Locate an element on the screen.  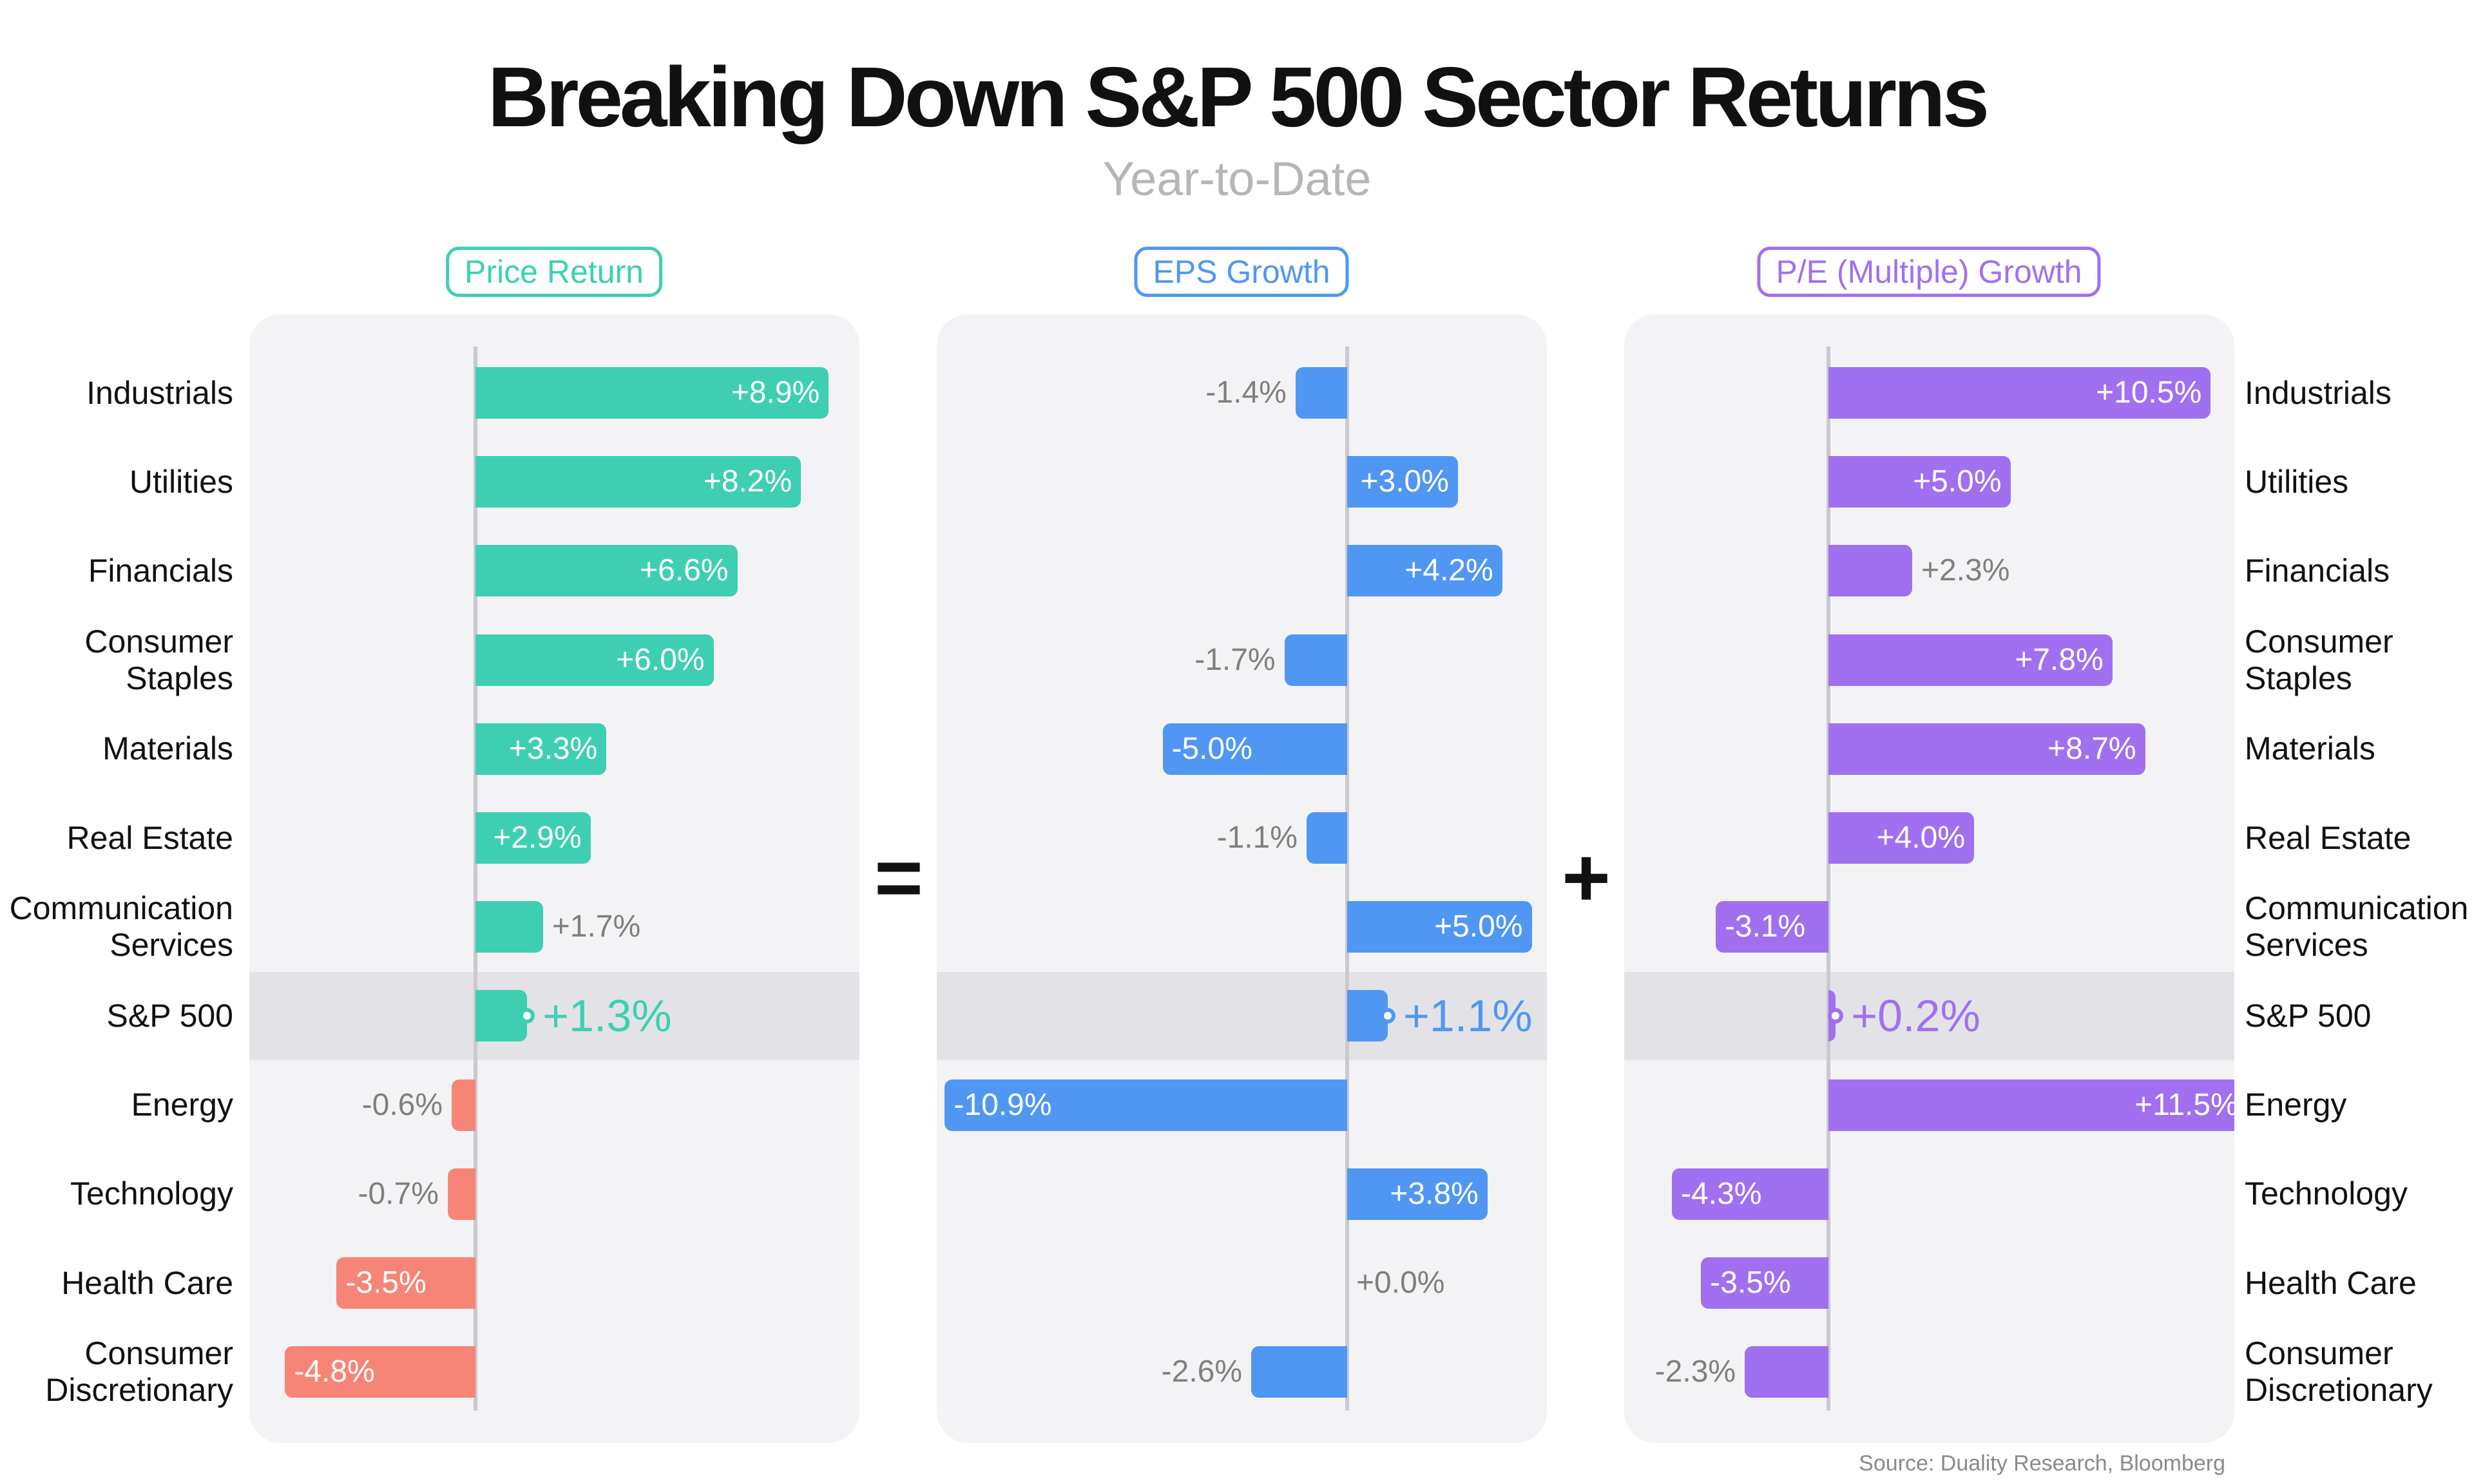
value-label-real-estate: -1.1% is located at coordinates (1257, 838).